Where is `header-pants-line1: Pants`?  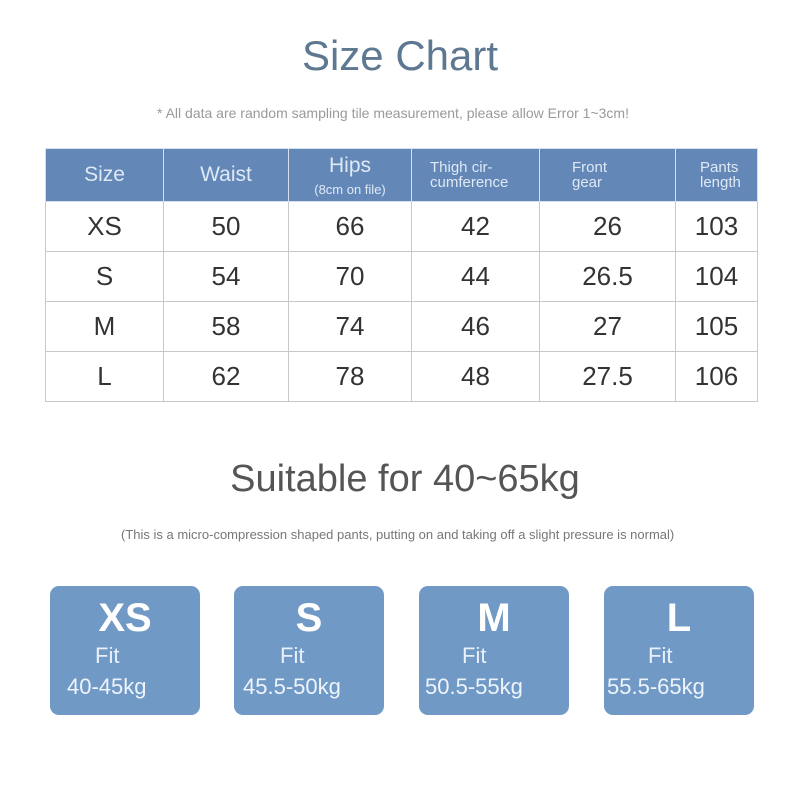 header-pants-line1: Pants is located at coordinates (719, 167).